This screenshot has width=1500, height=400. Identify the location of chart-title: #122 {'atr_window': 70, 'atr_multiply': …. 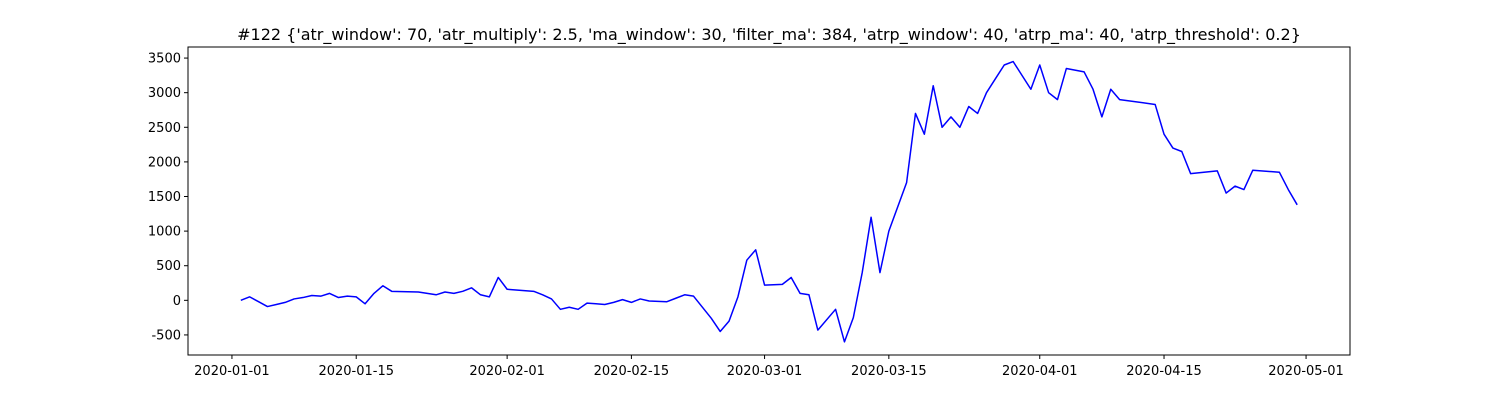
(769, 35).